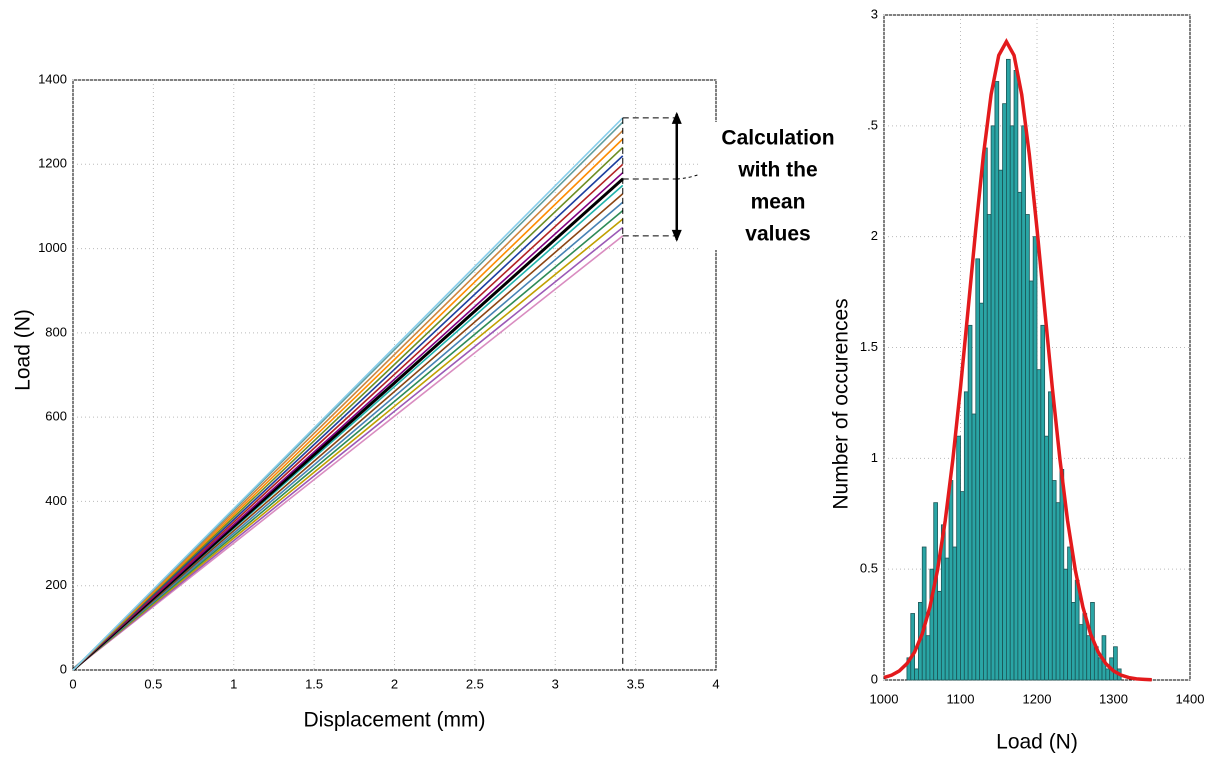 The height and width of the screenshot is (761, 1223). Describe the element at coordinates (874, 235) in the screenshot. I see `y-tick-label: 2` at that location.